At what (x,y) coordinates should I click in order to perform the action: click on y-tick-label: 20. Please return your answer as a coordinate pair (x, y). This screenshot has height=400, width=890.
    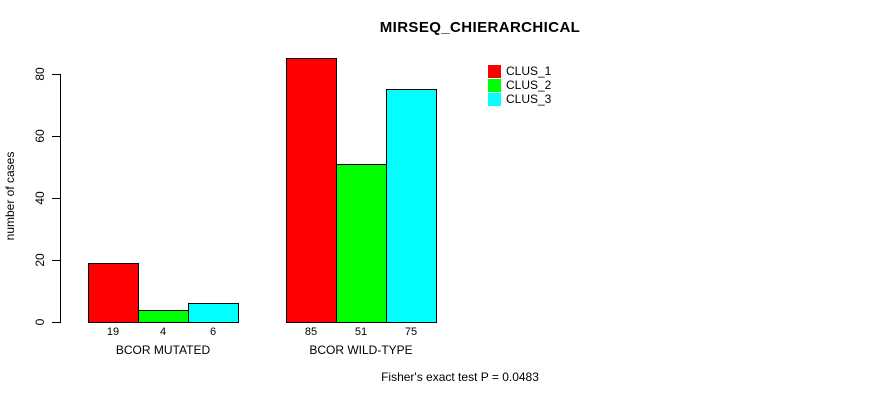
    Looking at the image, I should click on (40, 260).